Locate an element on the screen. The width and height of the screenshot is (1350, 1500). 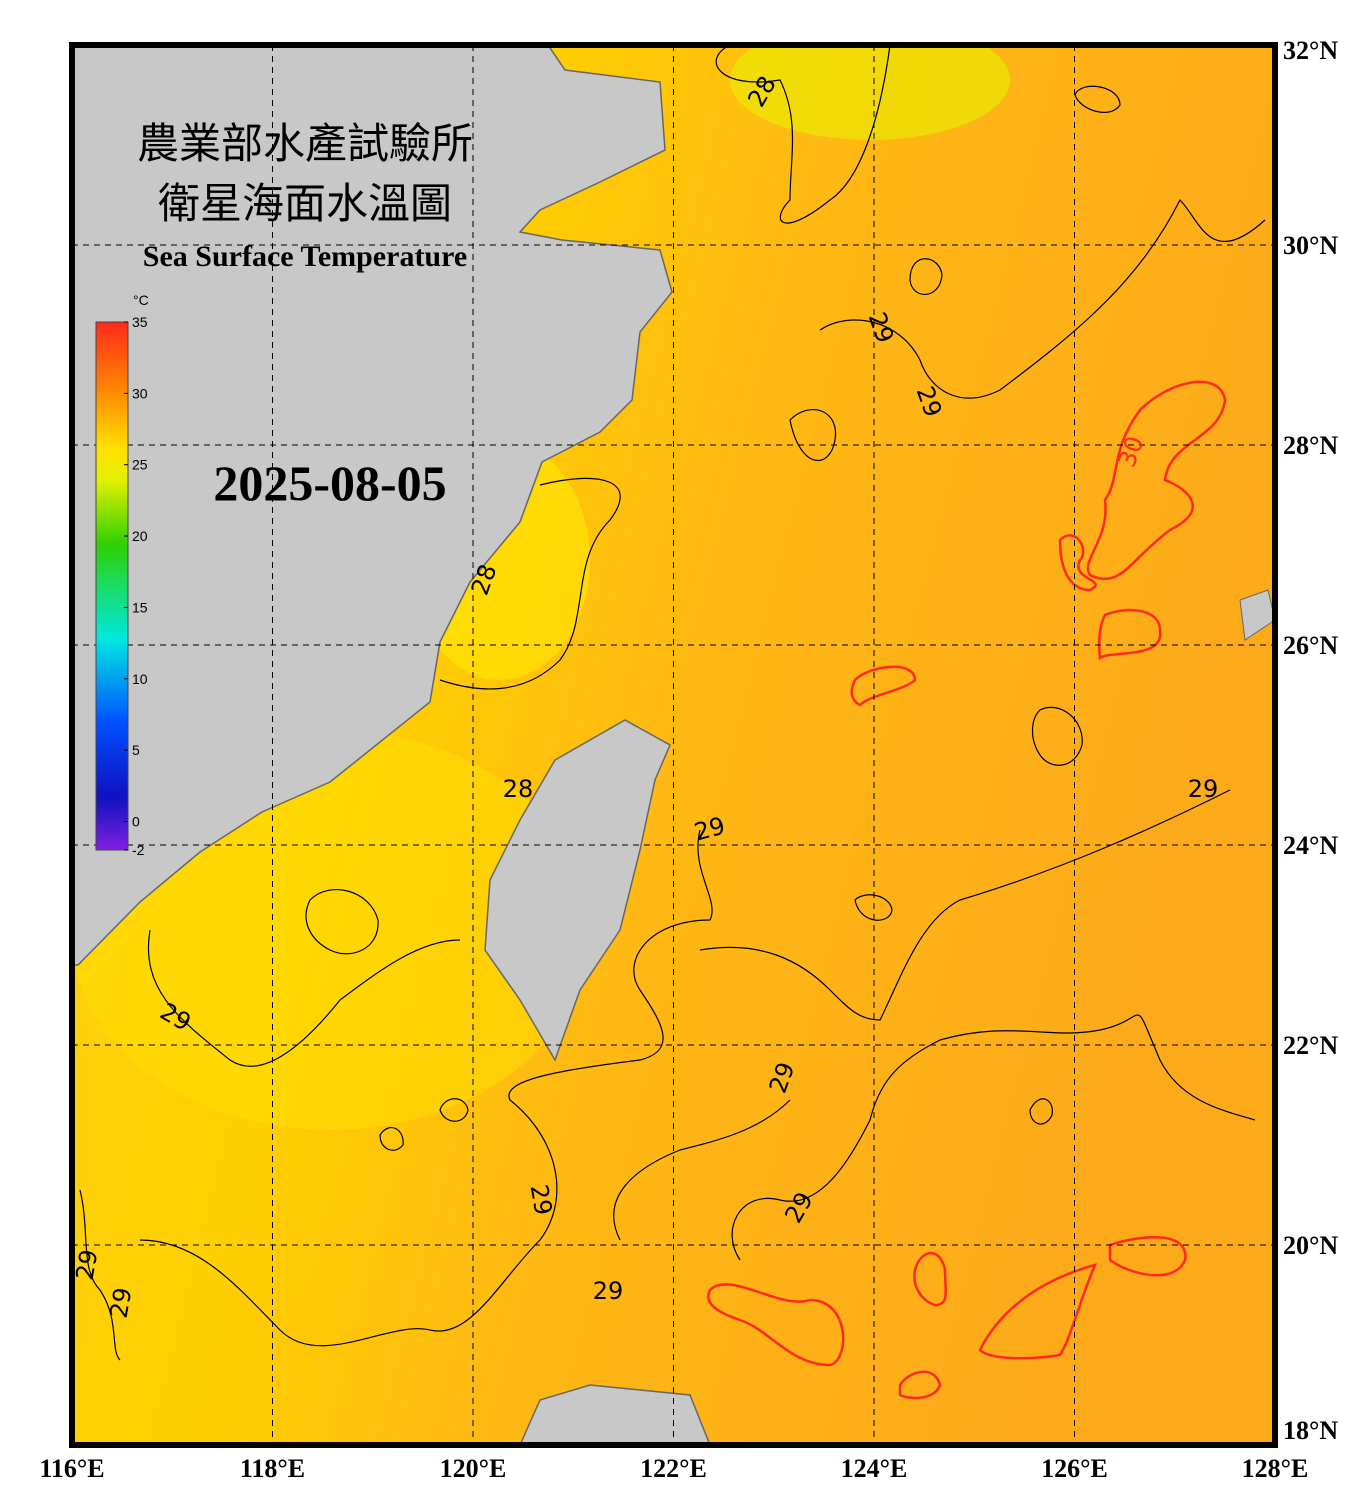
colorbar-tick-label: 35 is located at coordinates (140, 322).